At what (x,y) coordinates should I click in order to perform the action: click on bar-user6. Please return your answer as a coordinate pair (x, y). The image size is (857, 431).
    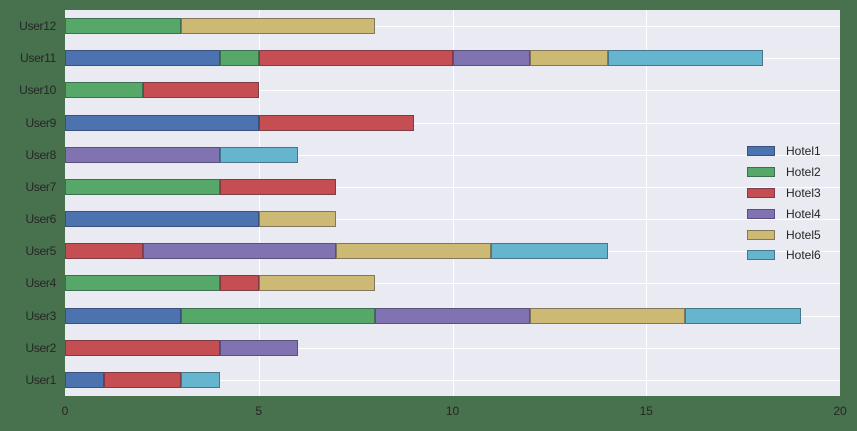
    Looking at the image, I should click on (201, 219).